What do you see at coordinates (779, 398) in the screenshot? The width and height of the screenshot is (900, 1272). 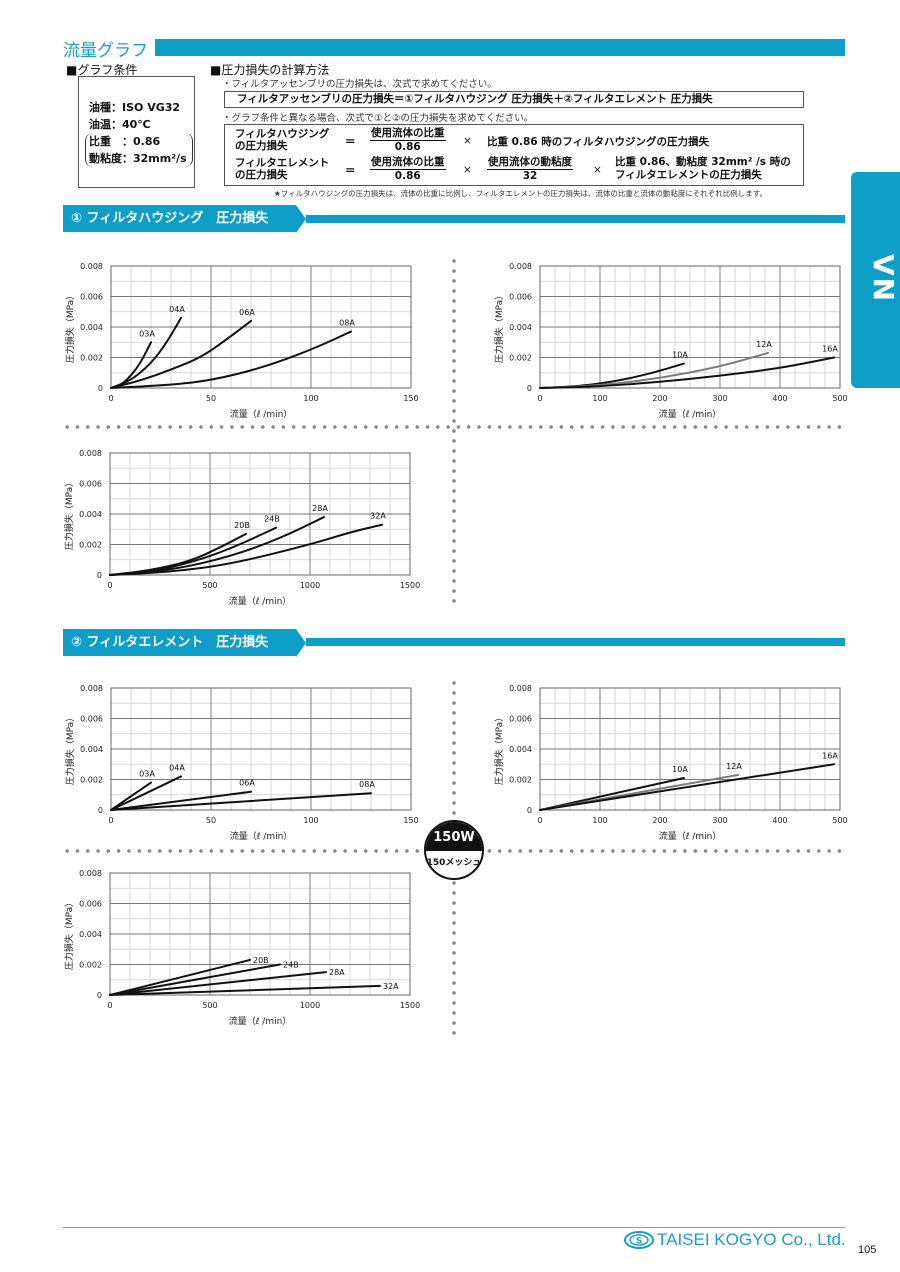 I see `x-tick-label: 400` at bounding box center [779, 398].